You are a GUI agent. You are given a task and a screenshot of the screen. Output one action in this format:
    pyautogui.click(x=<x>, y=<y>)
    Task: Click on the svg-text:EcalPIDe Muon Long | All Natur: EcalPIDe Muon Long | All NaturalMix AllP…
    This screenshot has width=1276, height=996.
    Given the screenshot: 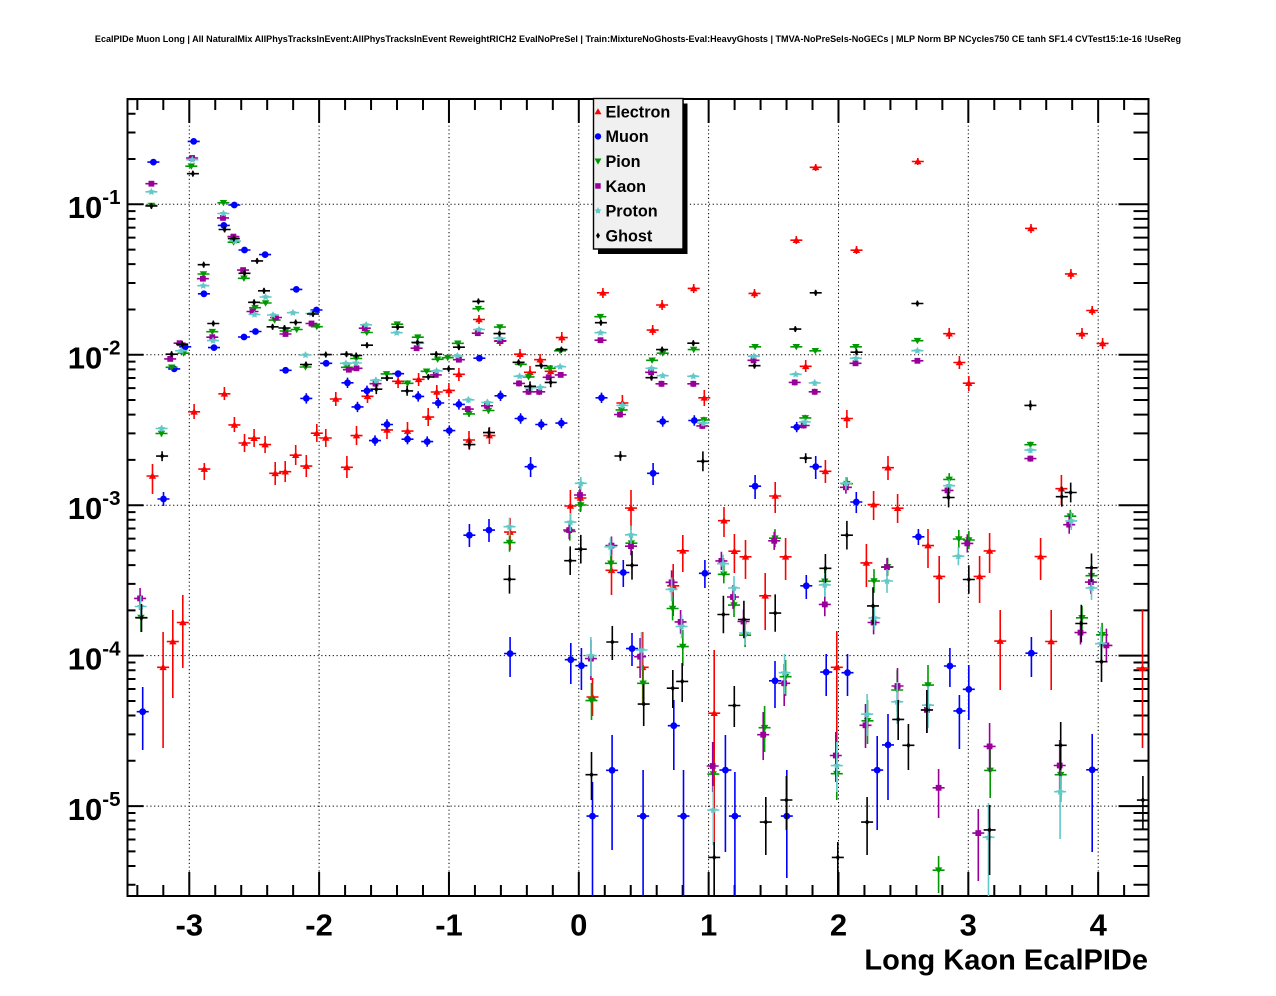 What is the action you would take?
    pyautogui.click(x=638, y=39)
    